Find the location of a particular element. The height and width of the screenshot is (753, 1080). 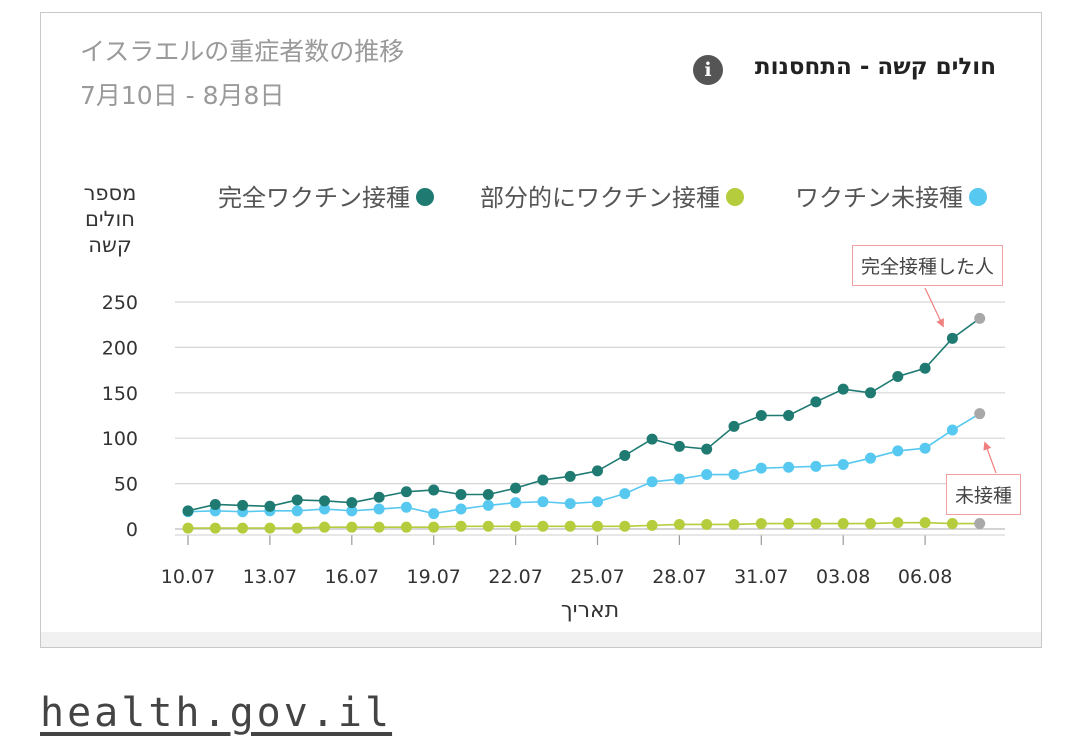

legend-dot-partial is located at coordinates (735, 197).